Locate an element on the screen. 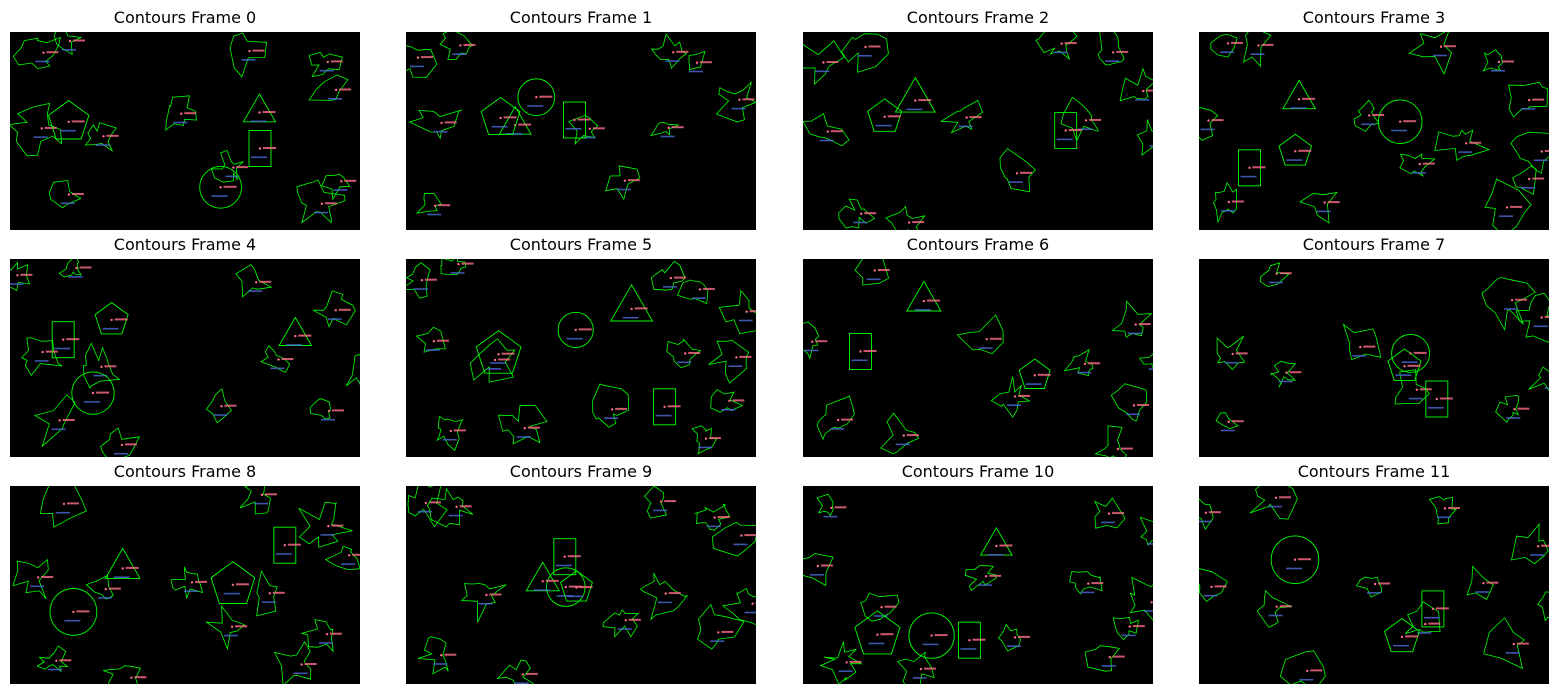  contour-tri is located at coordinates (295, 331).